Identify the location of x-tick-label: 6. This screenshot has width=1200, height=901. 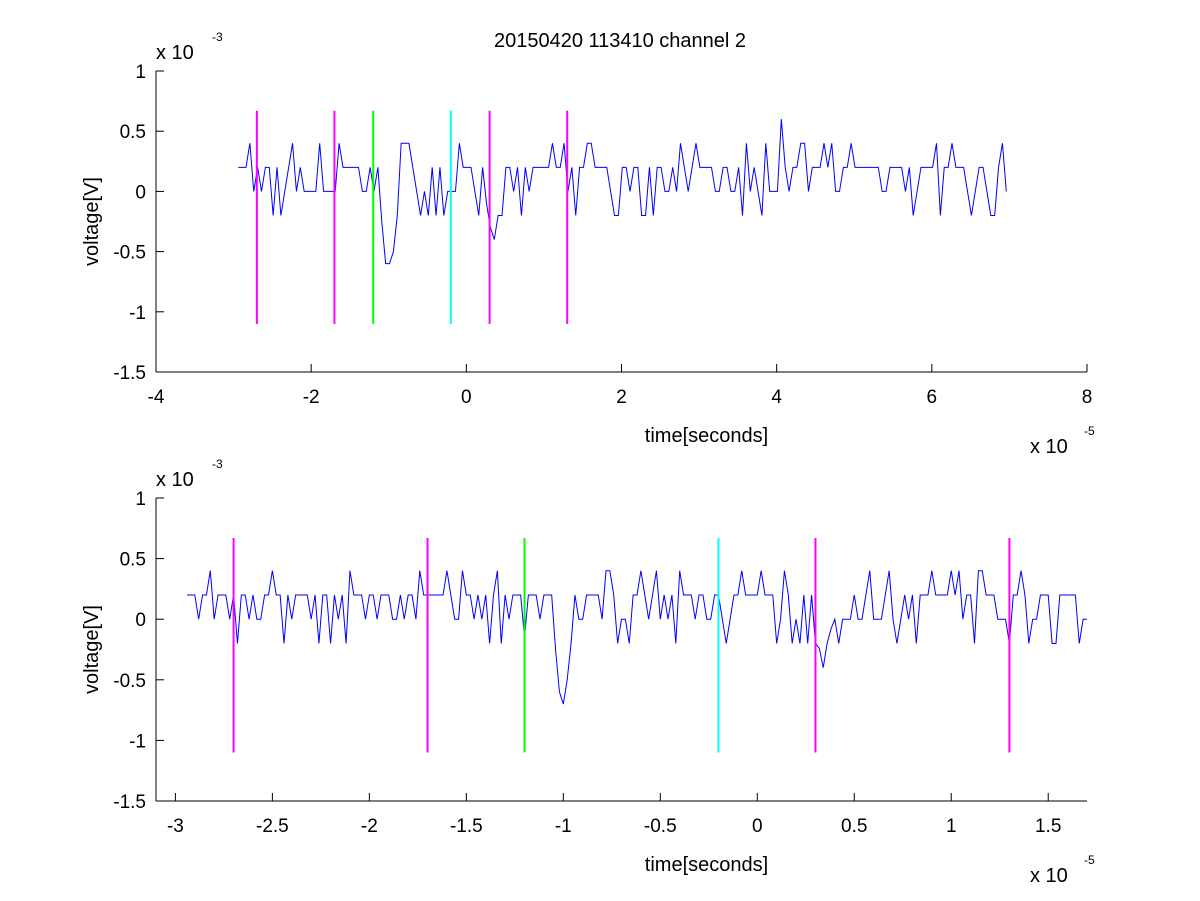
(932, 397).